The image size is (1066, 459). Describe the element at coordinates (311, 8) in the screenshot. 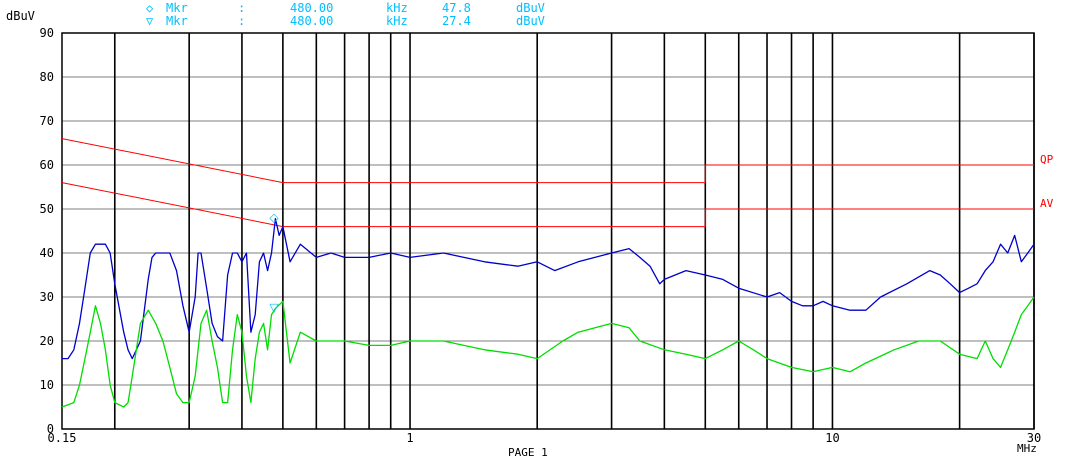

I see `marker-1-freq: 480.00` at that location.